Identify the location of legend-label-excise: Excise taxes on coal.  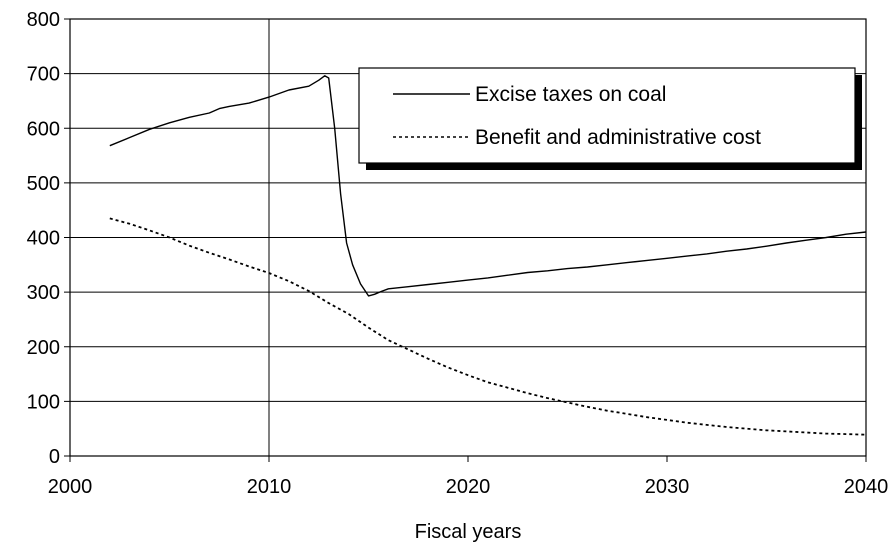
(570, 94).